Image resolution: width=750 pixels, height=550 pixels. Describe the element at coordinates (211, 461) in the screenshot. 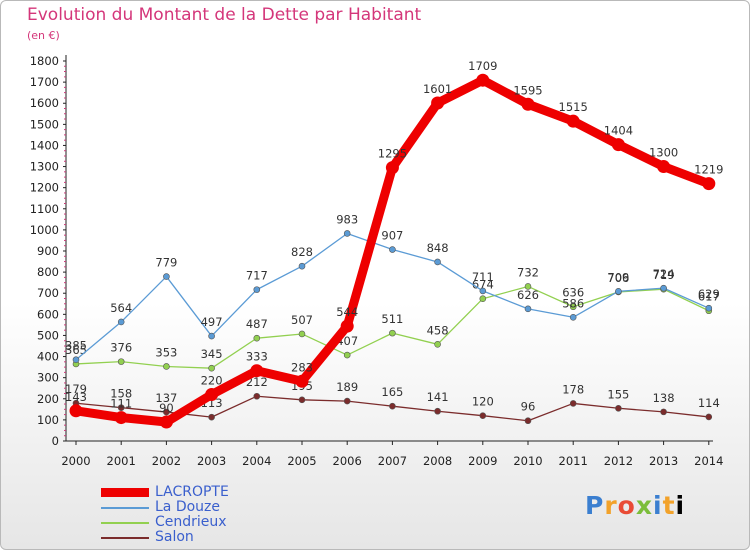

I see `x-tick-label: 2003` at that location.